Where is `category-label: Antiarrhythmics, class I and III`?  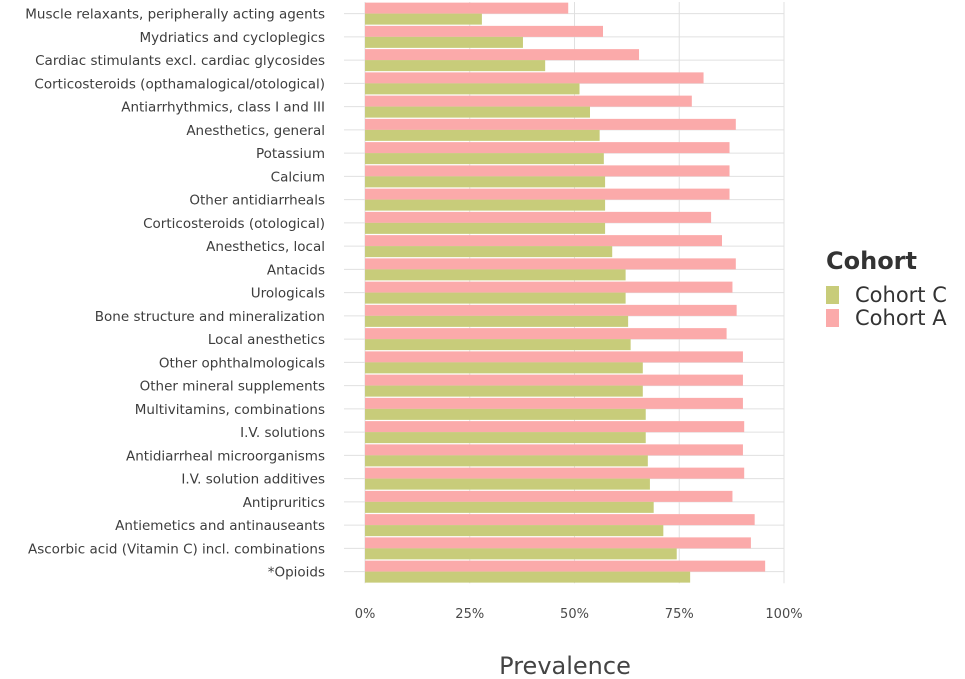 category-label: Antiarrhythmics, class I and III is located at coordinates (223, 108).